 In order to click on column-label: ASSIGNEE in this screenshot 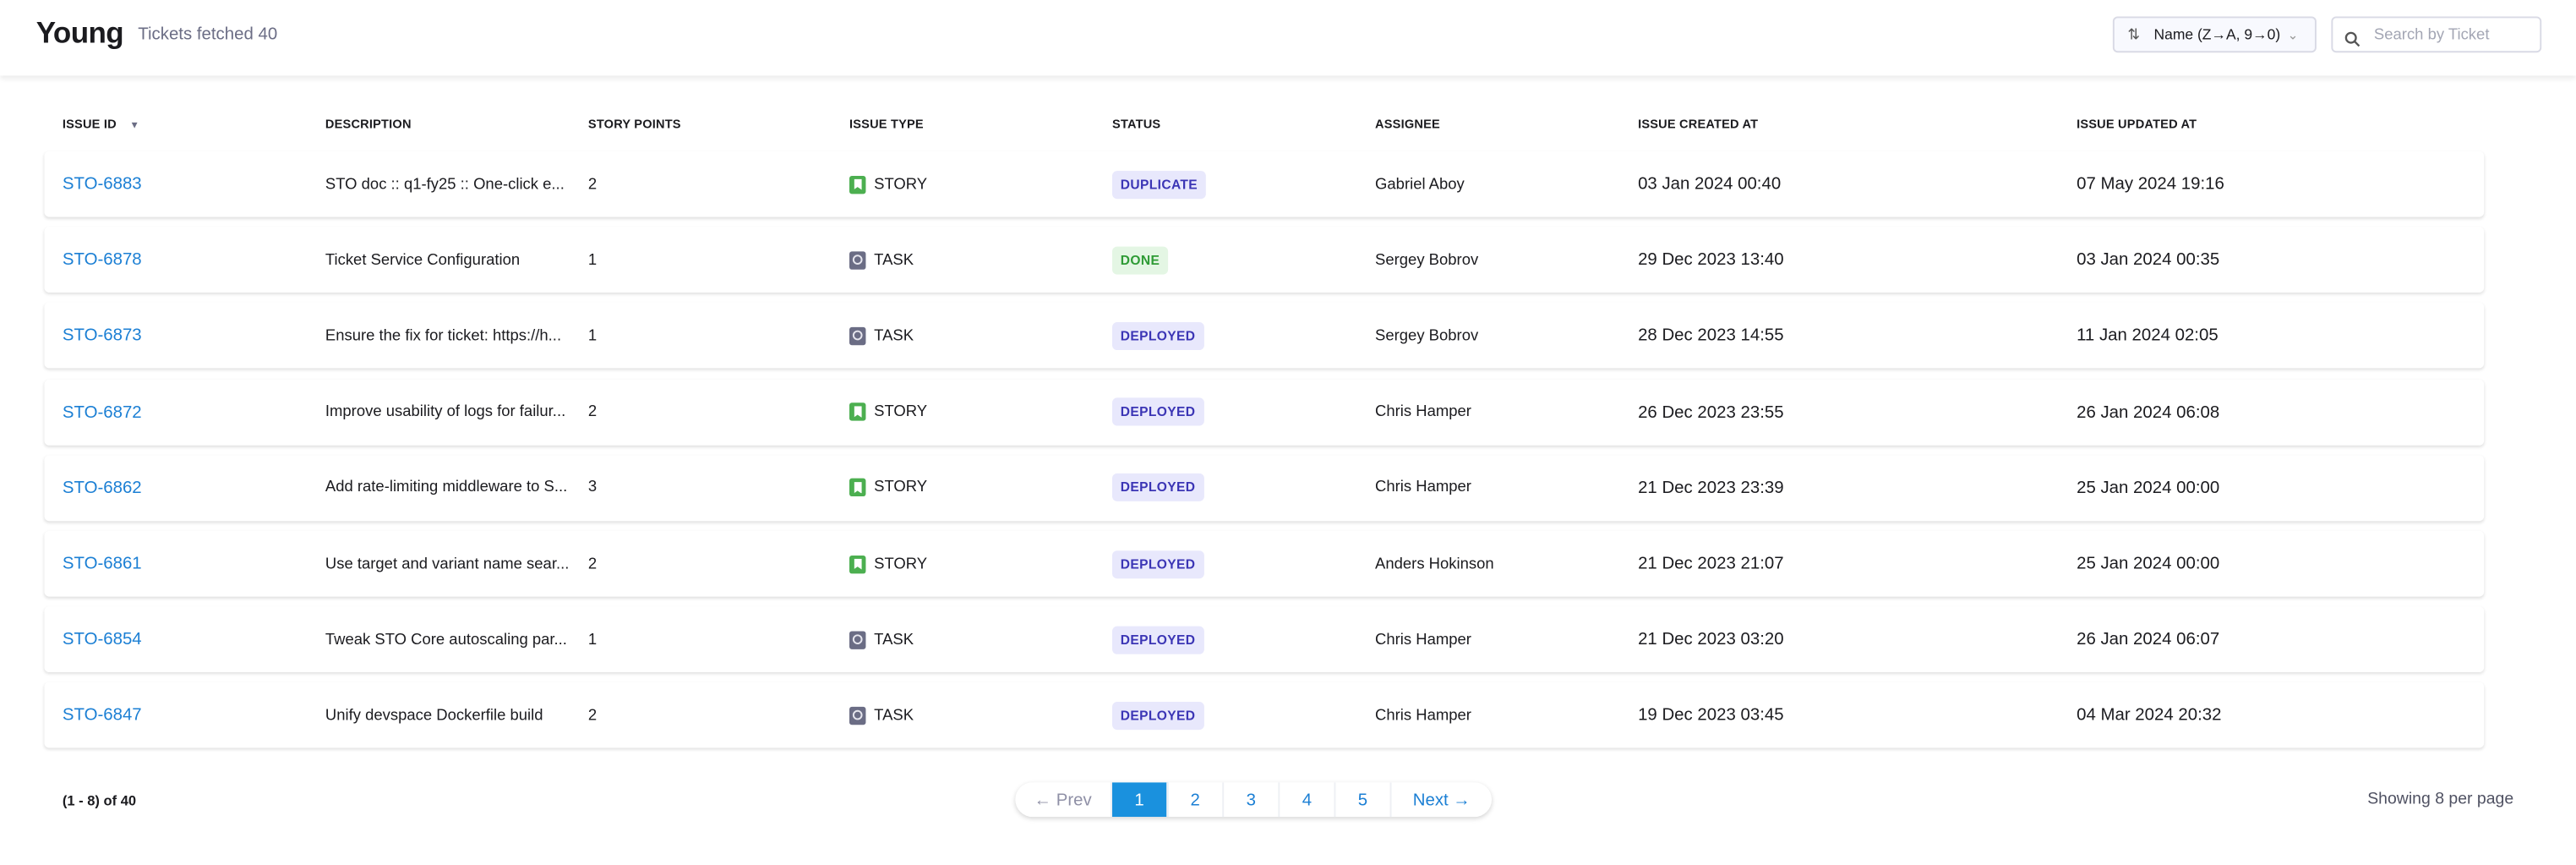, I will do `click(1407, 124)`.